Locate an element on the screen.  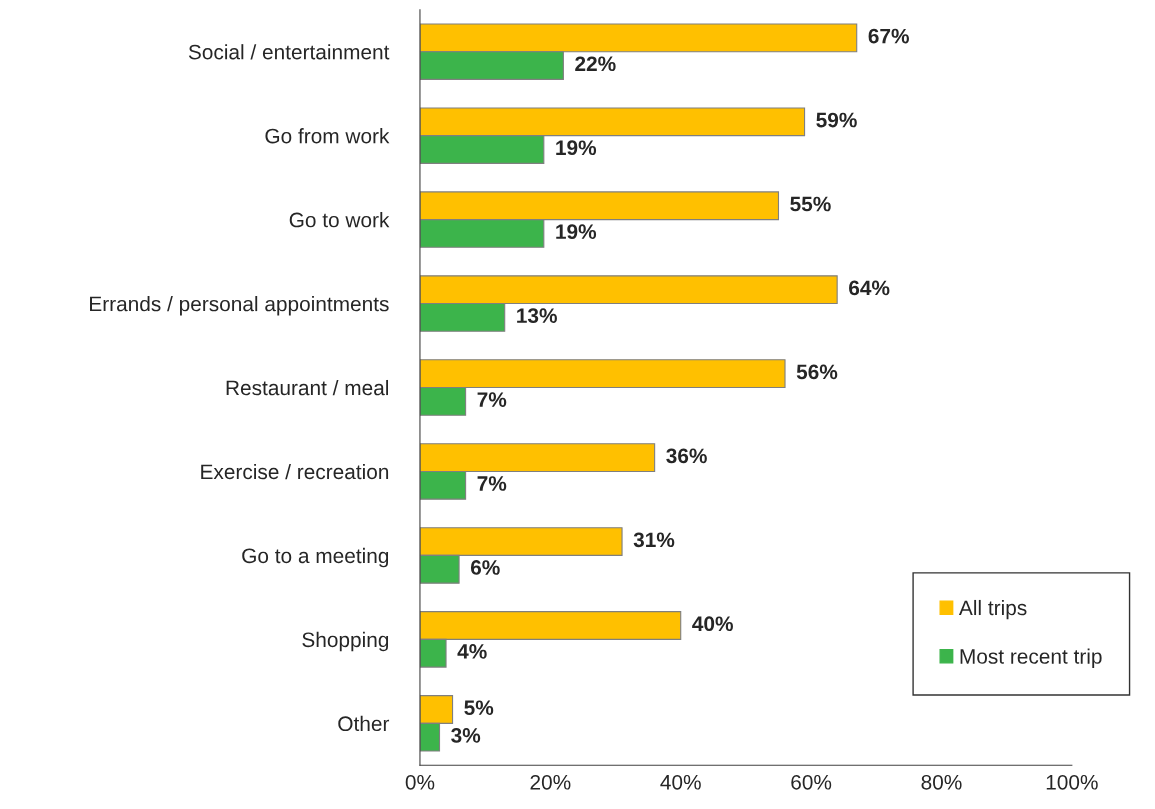
x-tick-label: 0% is located at coordinates (420, 782).